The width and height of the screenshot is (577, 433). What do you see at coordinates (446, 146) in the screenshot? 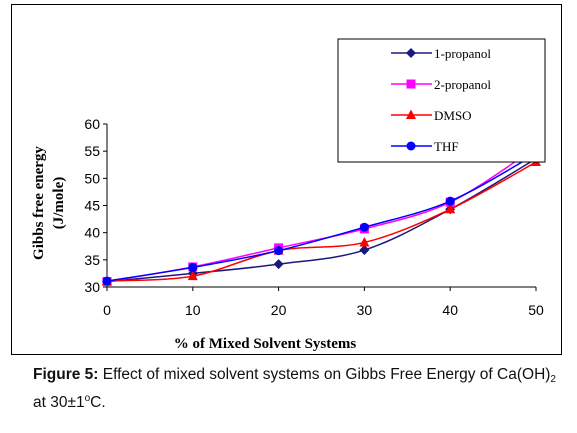
I see `legend-label: THF` at bounding box center [446, 146].